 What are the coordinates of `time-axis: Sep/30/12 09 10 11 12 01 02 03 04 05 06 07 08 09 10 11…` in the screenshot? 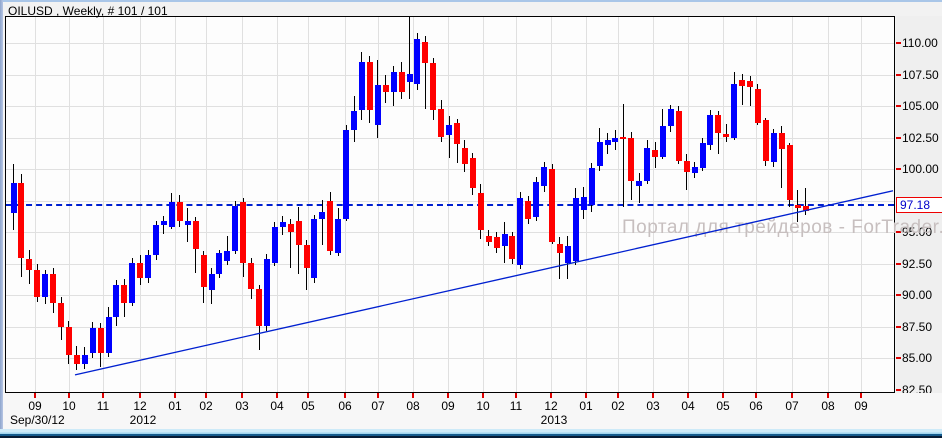 It's located at (471, 411).